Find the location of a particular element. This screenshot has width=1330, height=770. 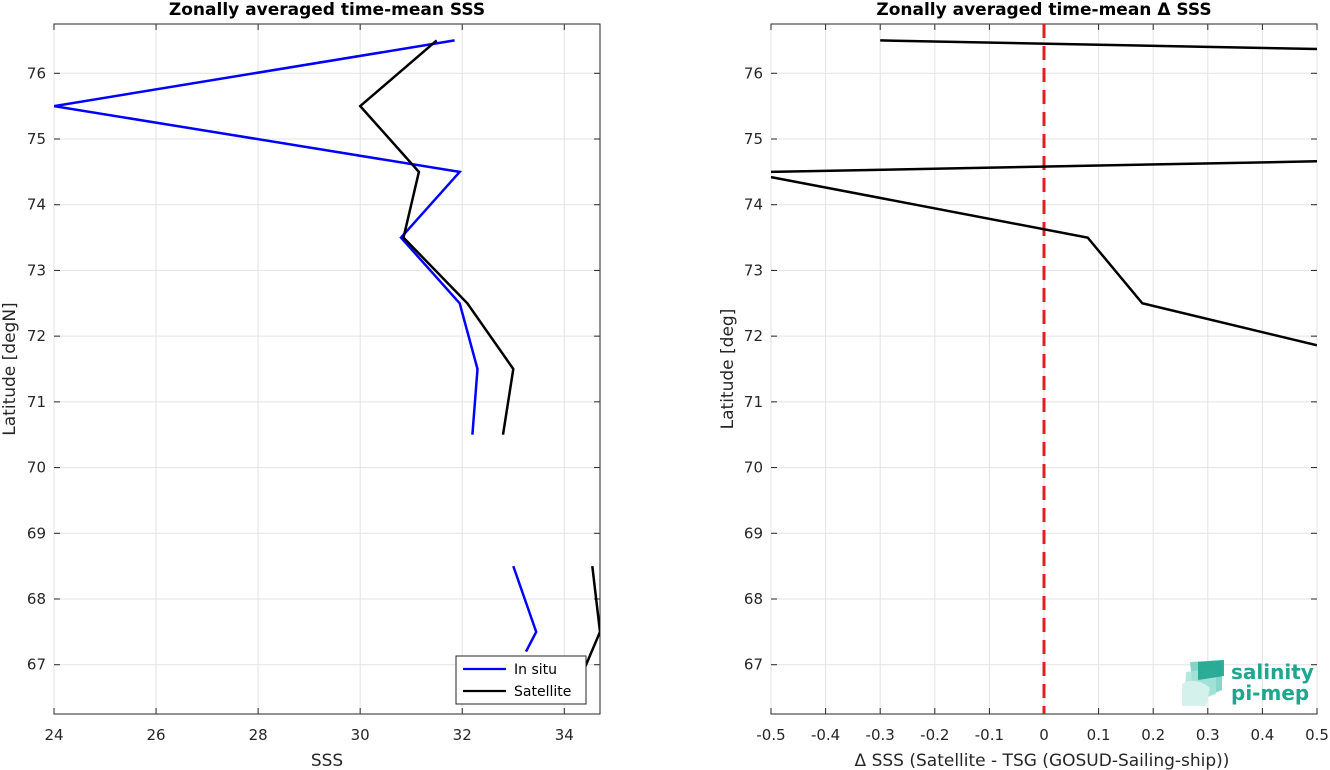

x-tick-label: 26 is located at coordinates (156, 735).